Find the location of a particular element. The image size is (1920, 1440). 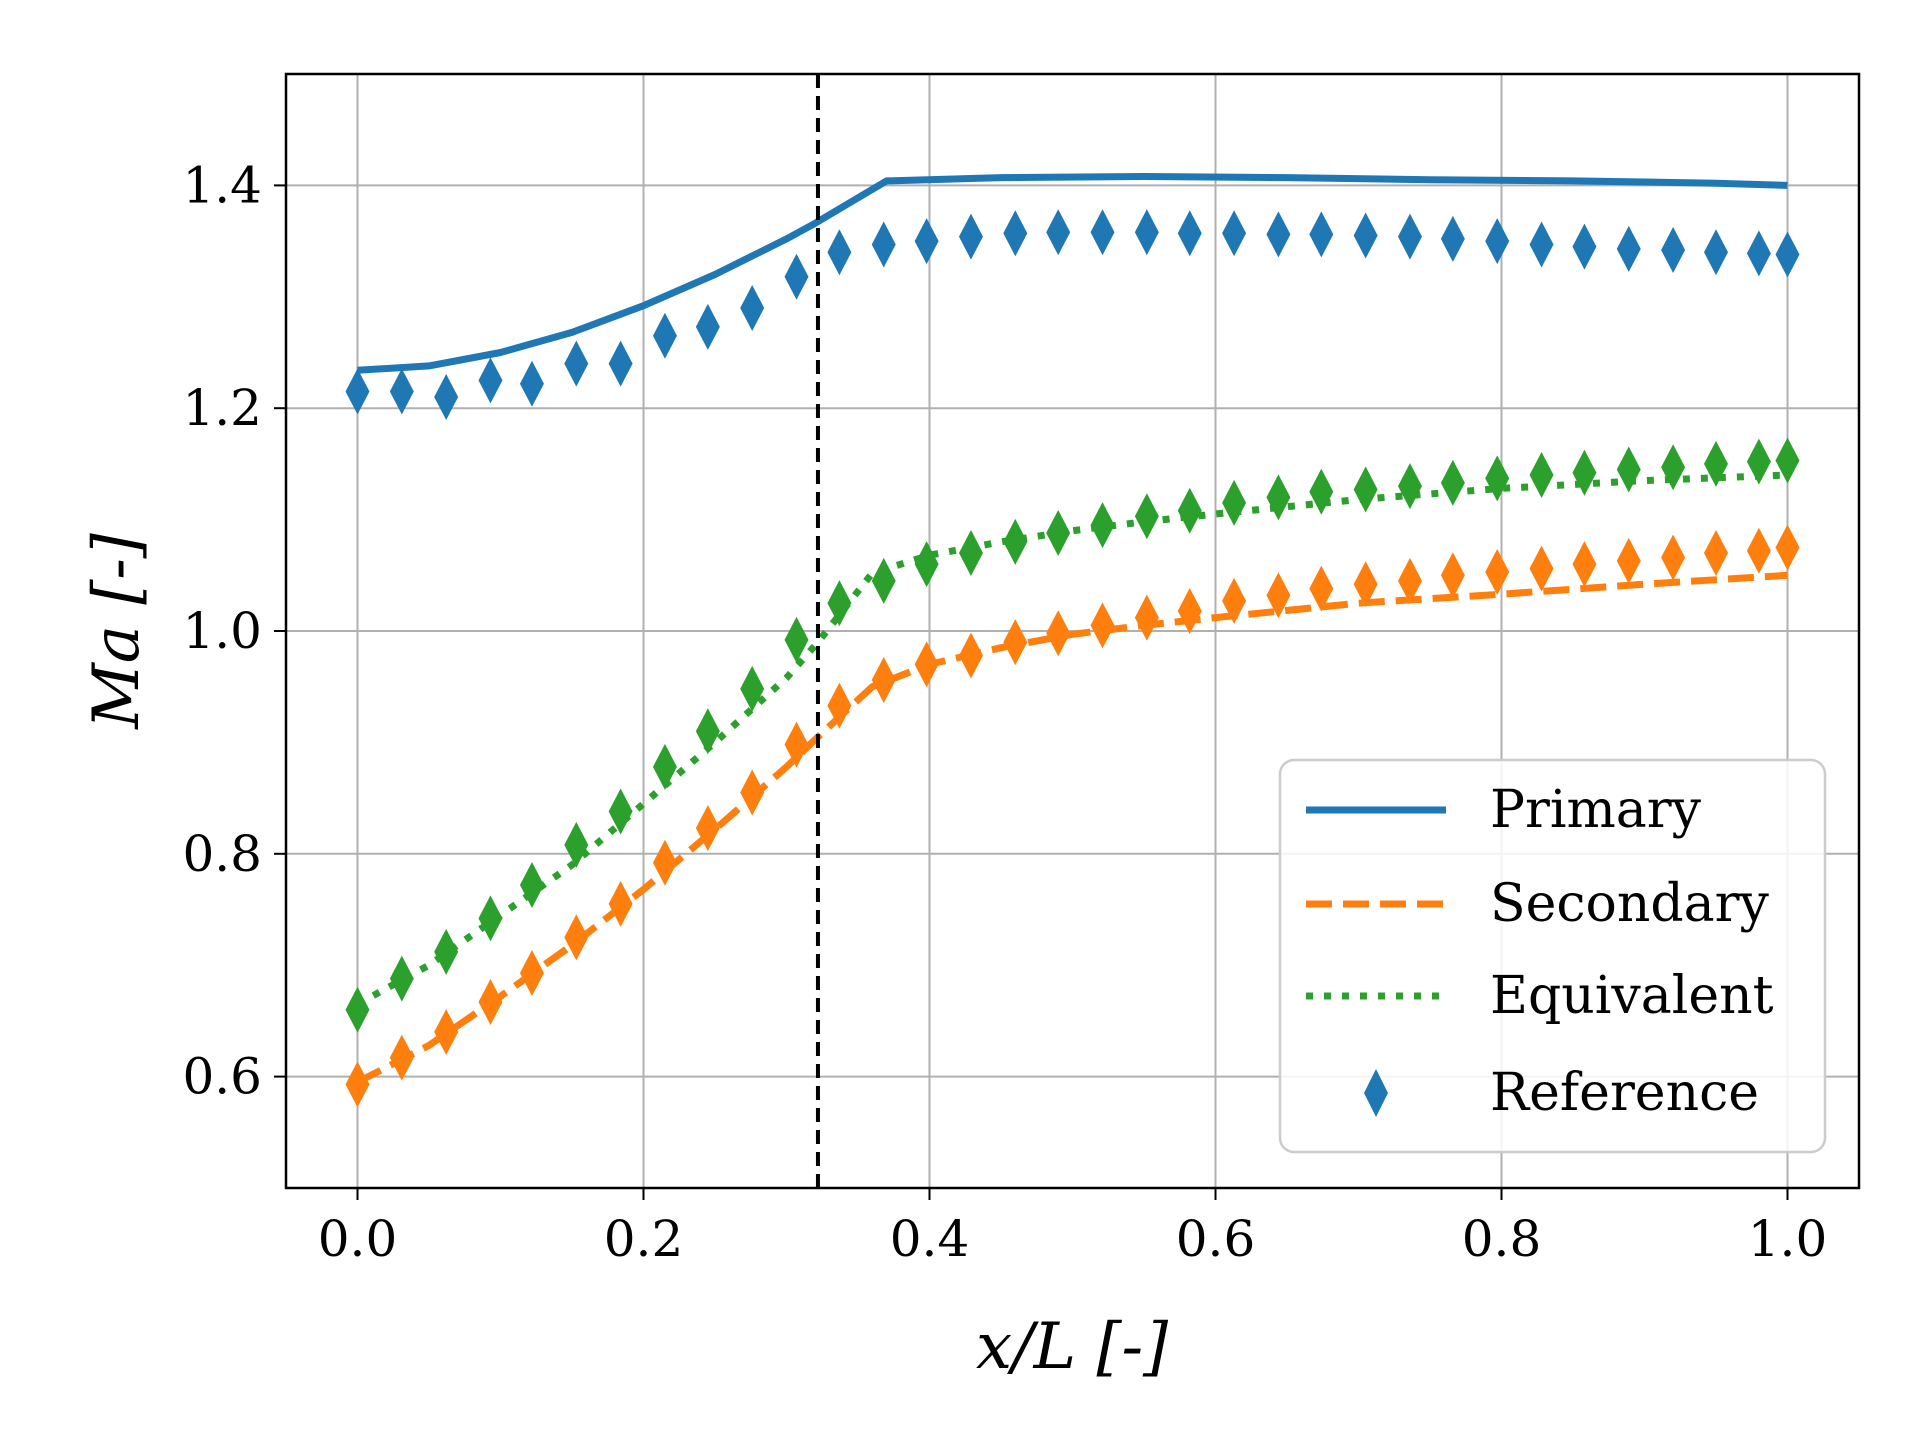

legend-label-primary: Primary is located at coordinates (1596, 810).